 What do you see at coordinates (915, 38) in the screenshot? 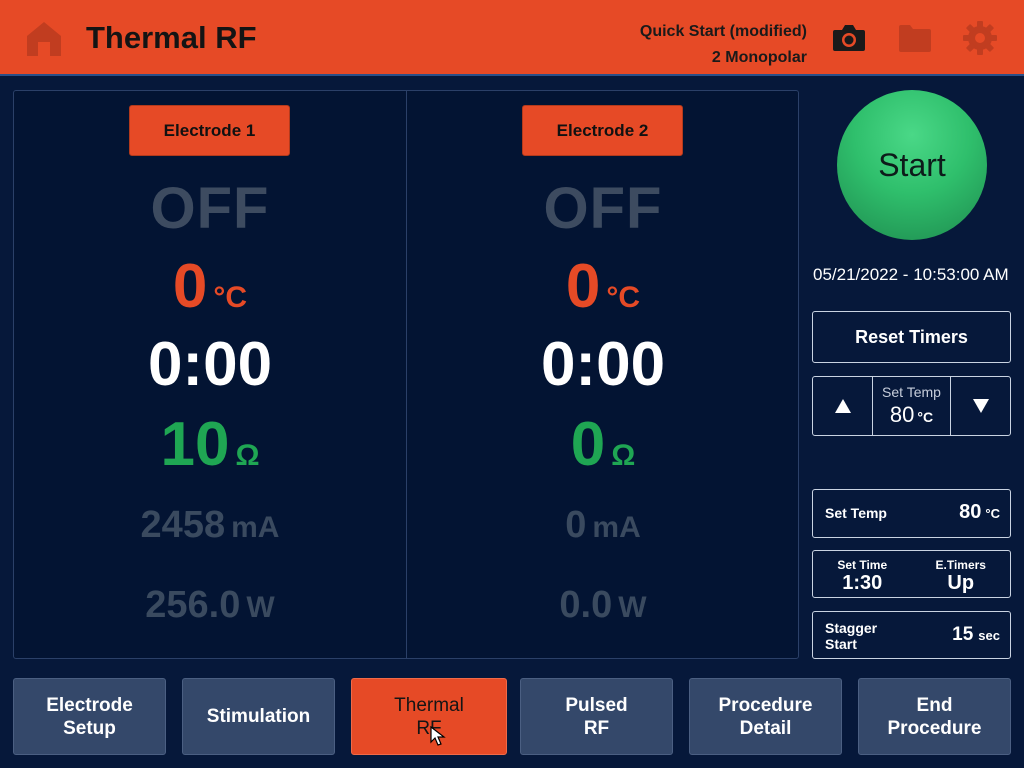
I see `folder-icon` at bounding box center [915, 38].